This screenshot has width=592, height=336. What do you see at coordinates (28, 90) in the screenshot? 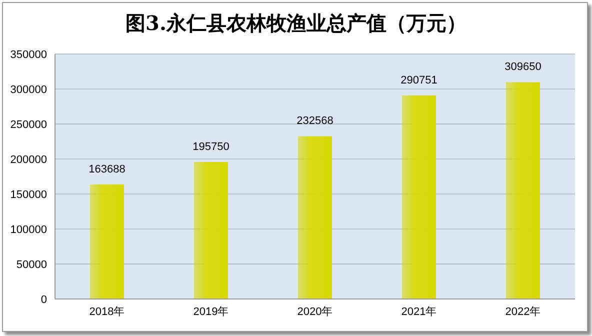
I see `y-tick-label: 300000` at bounding box center [28, 90].